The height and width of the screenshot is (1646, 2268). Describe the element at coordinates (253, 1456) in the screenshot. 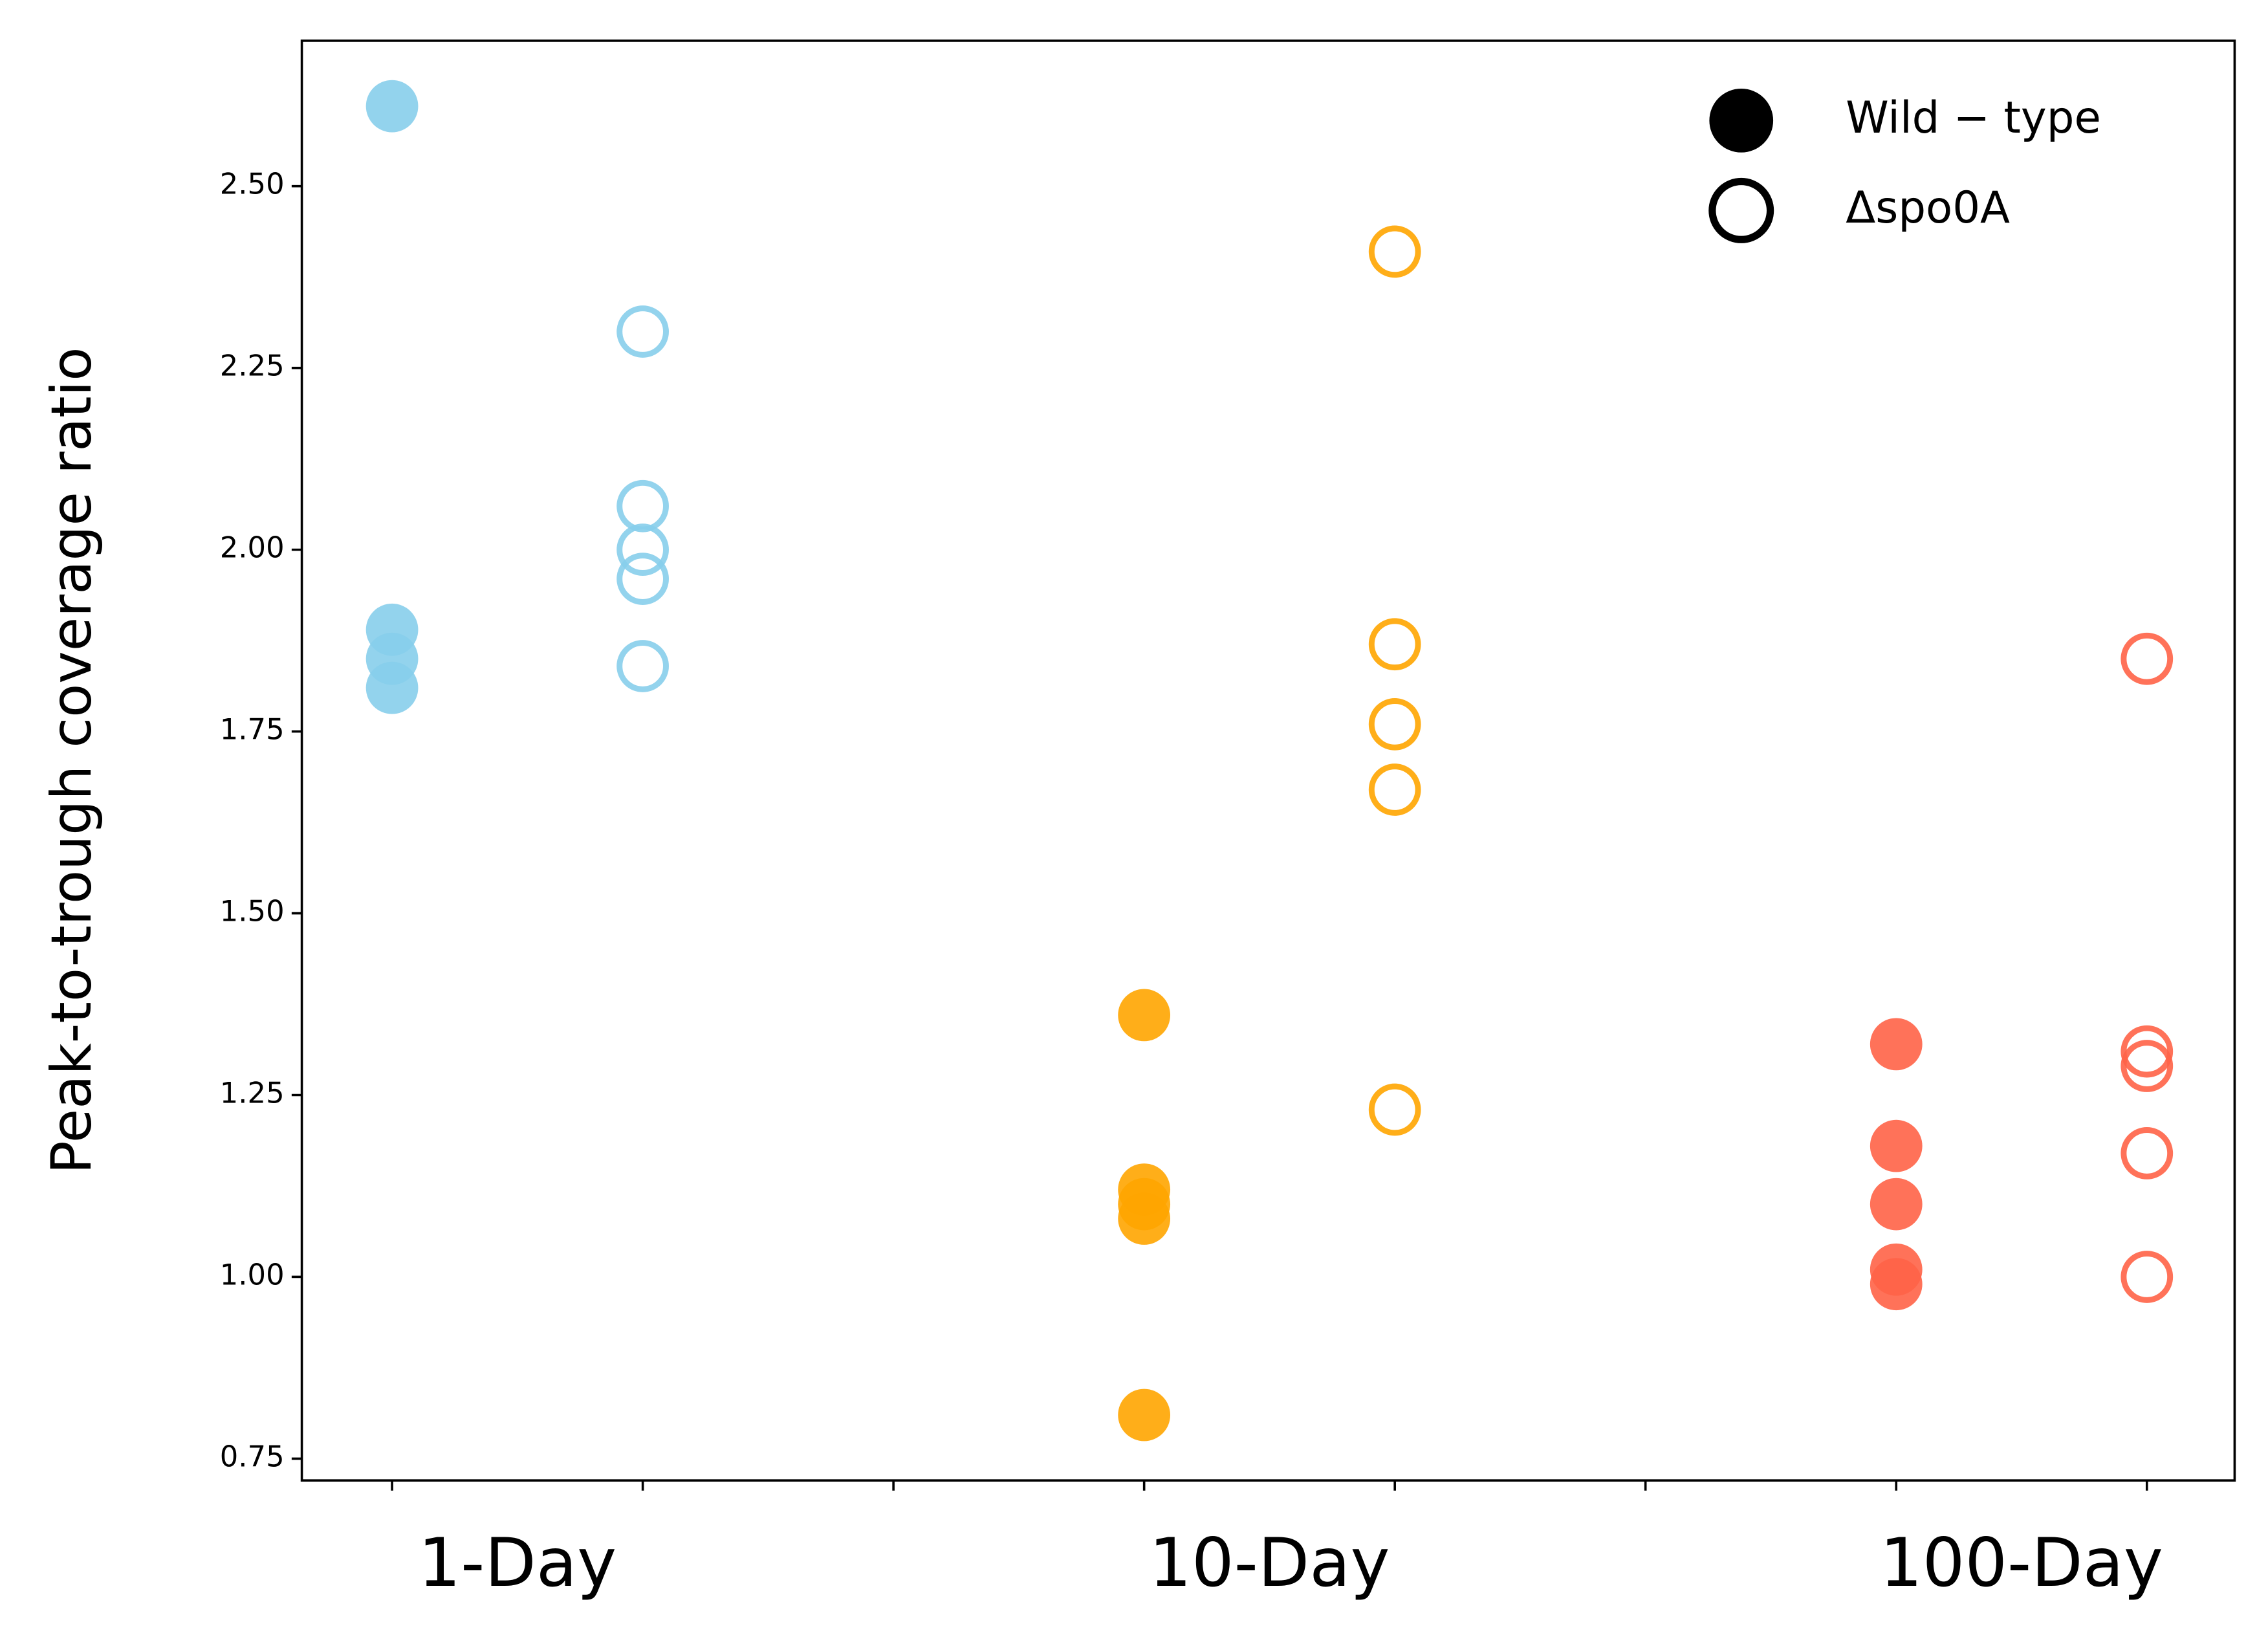

I see `y-tick-label: 0.75` at that location.